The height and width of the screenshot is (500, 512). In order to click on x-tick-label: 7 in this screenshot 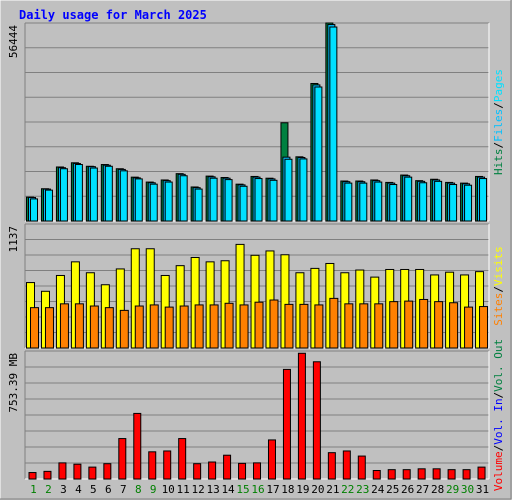, I will do `click(123, 489)`.